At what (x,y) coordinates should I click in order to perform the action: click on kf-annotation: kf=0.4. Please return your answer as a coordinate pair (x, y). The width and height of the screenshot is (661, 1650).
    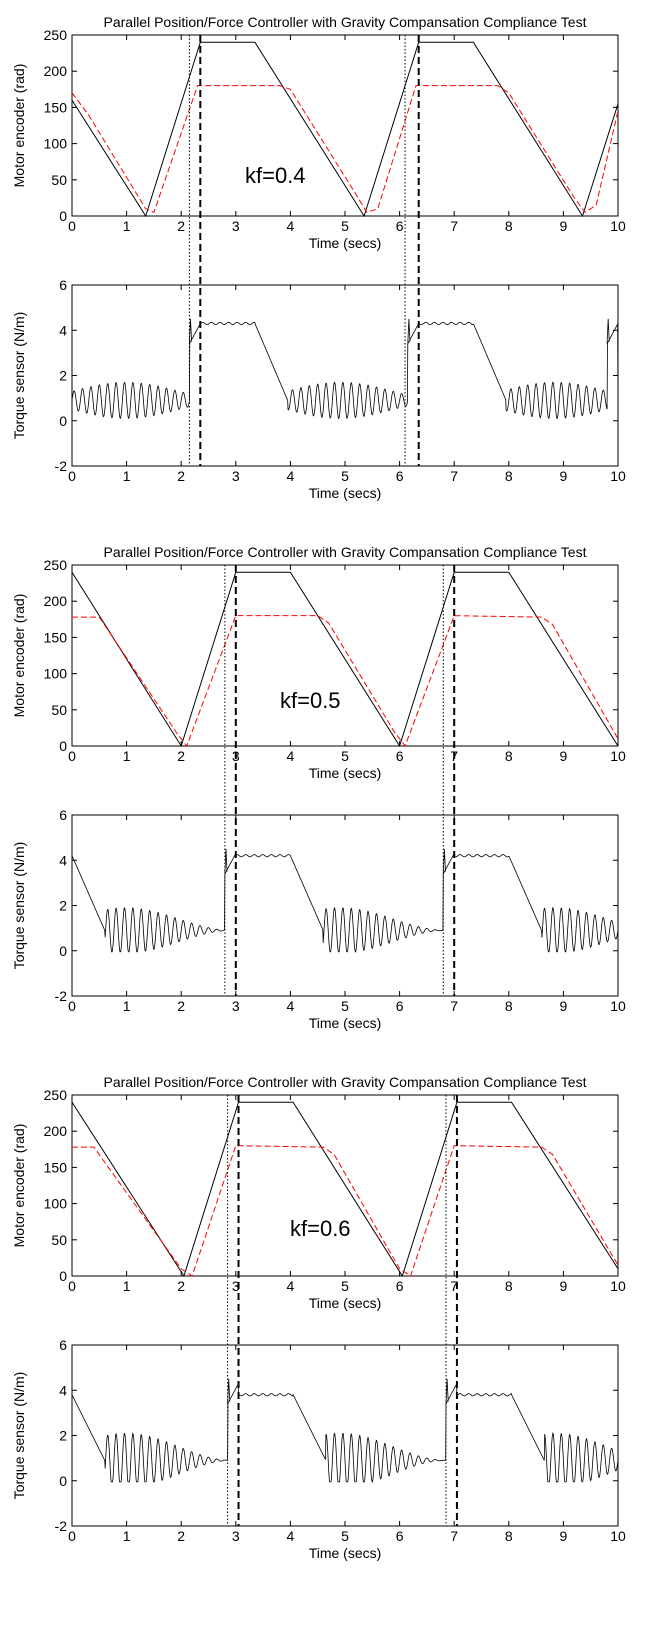
    Looking at the image, I should click on (275, 175).